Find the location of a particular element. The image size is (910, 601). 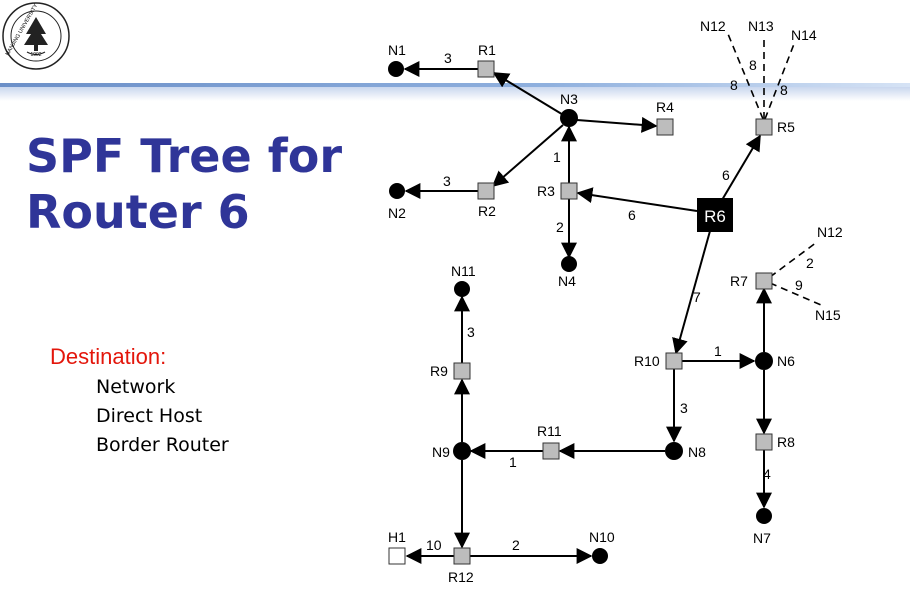

weight-r5-n13: 8 is located at coordinates (753, 65).